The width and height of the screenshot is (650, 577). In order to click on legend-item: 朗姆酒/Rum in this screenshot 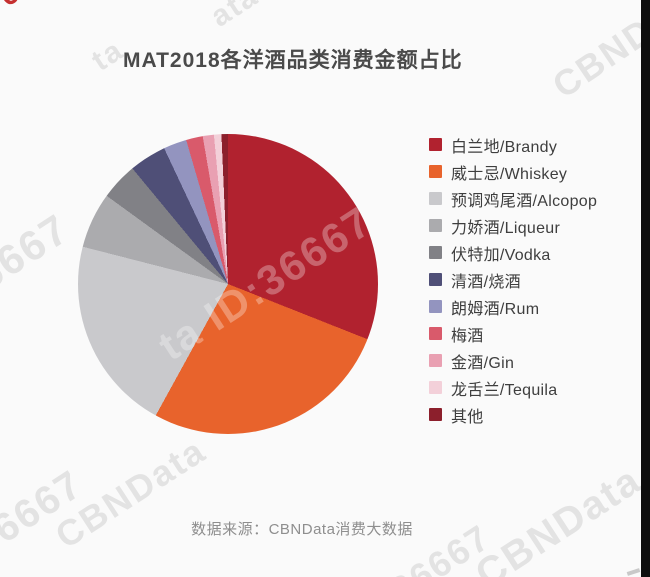, I will do `click(513, 306)`.